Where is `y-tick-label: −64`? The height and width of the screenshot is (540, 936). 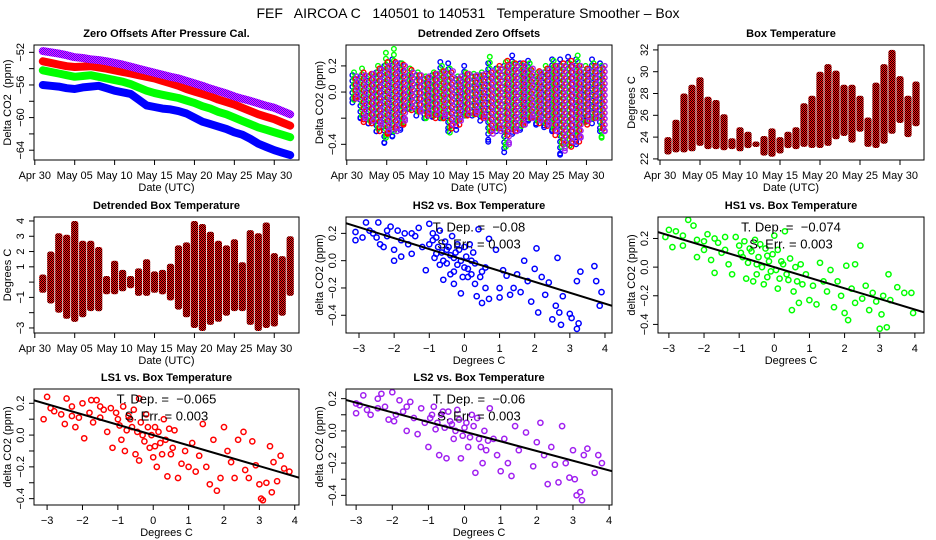
y-tick-label: −64 is located at coordinates (21, 150).